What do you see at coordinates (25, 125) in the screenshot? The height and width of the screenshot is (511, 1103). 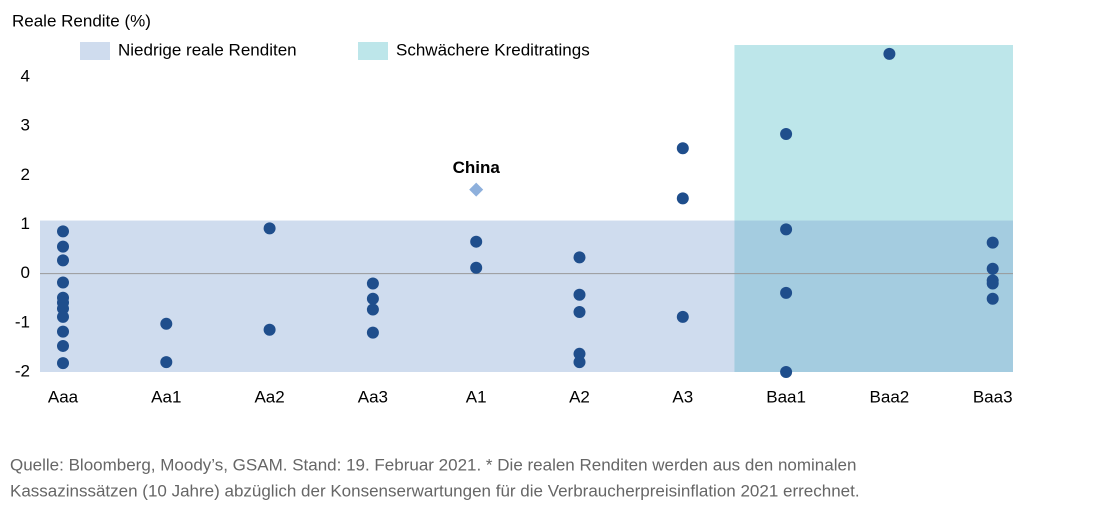 I see `y-tick-label: 3` at bounding box center [25, 125].